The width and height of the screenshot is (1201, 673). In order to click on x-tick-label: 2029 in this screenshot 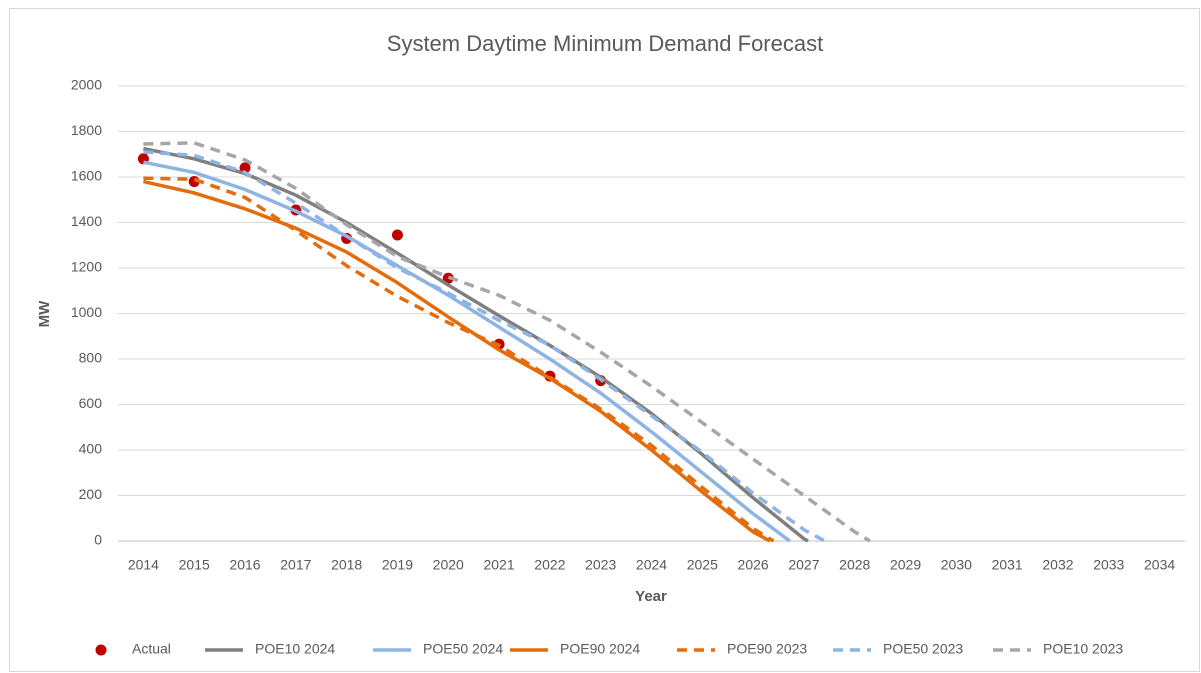, I will do `click(905, 565)`.